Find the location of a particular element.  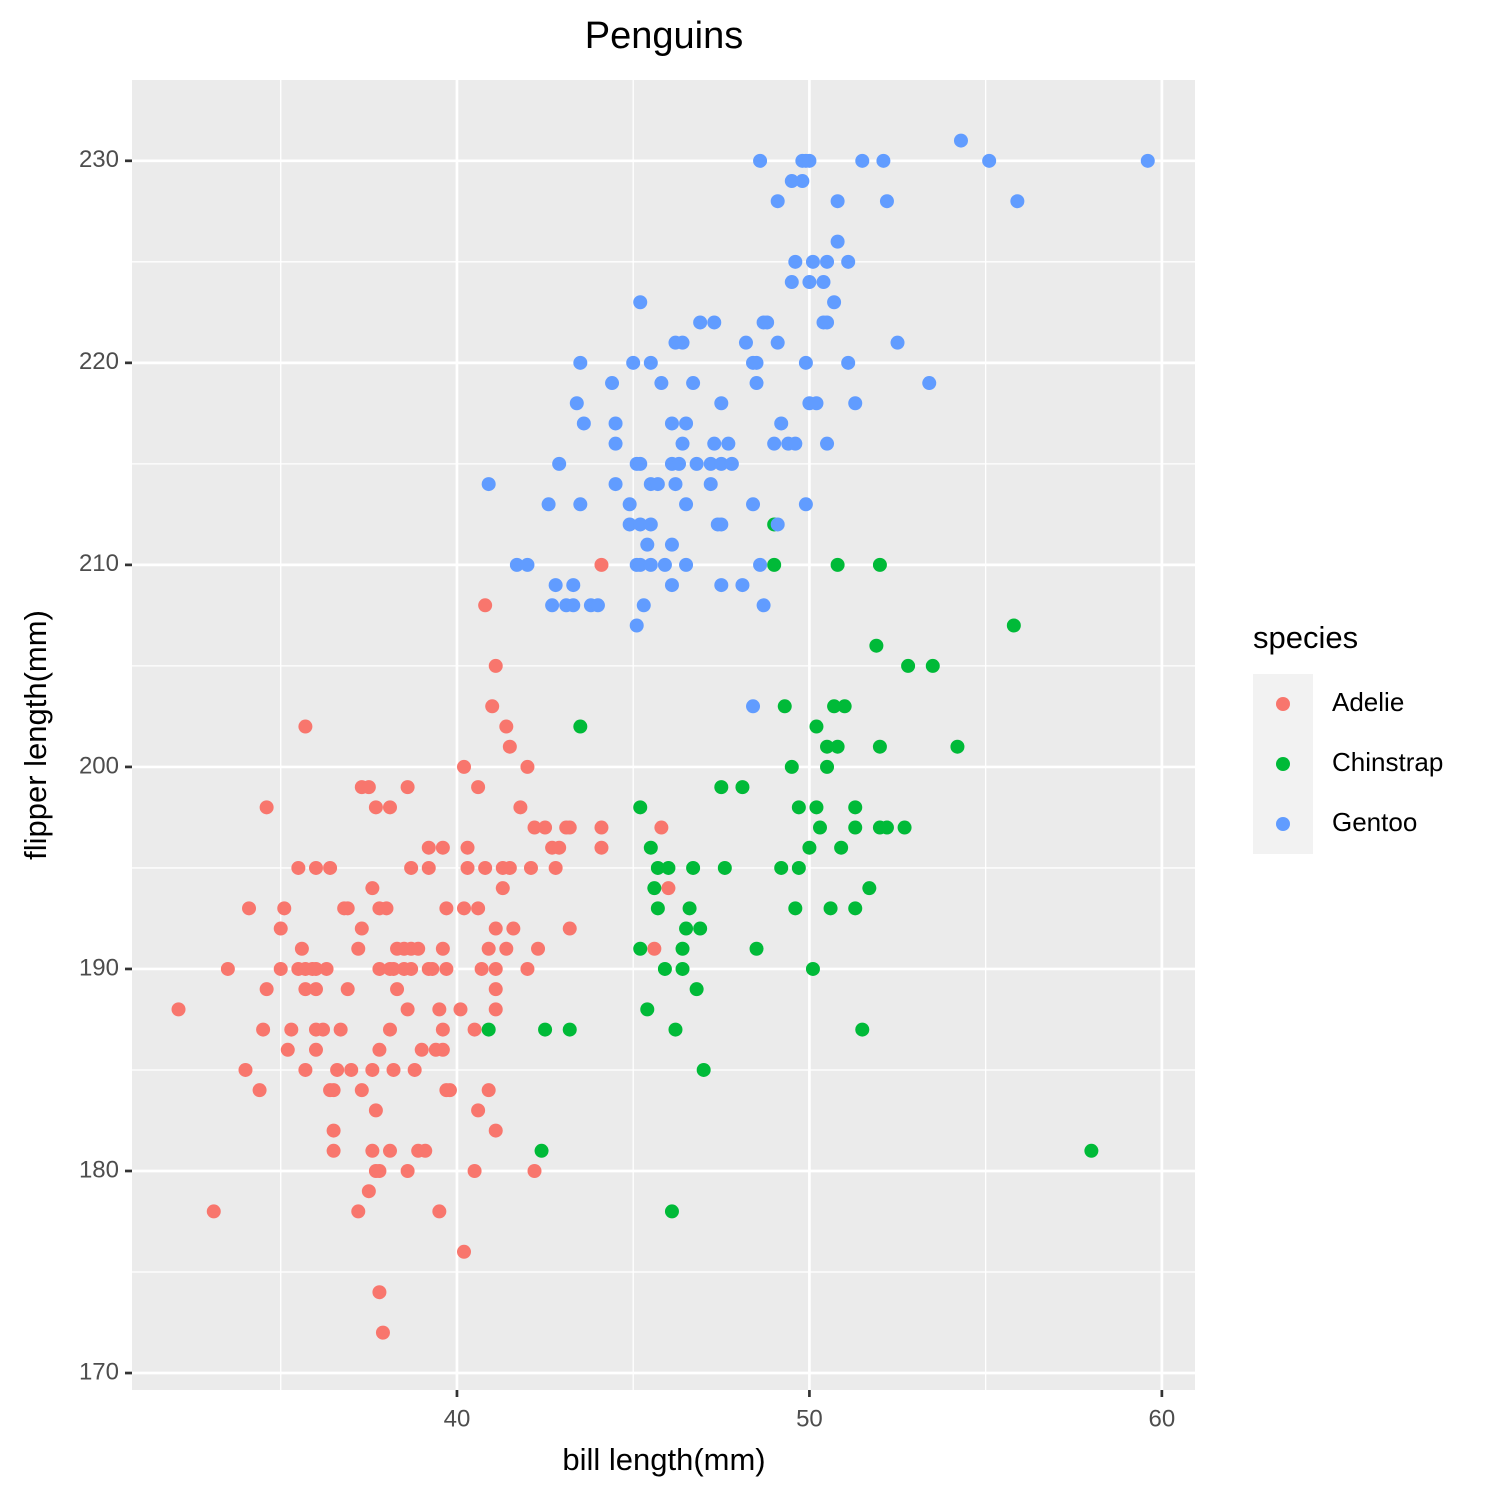

x-tick-label: 50 is located at coordinates (809, 1418).